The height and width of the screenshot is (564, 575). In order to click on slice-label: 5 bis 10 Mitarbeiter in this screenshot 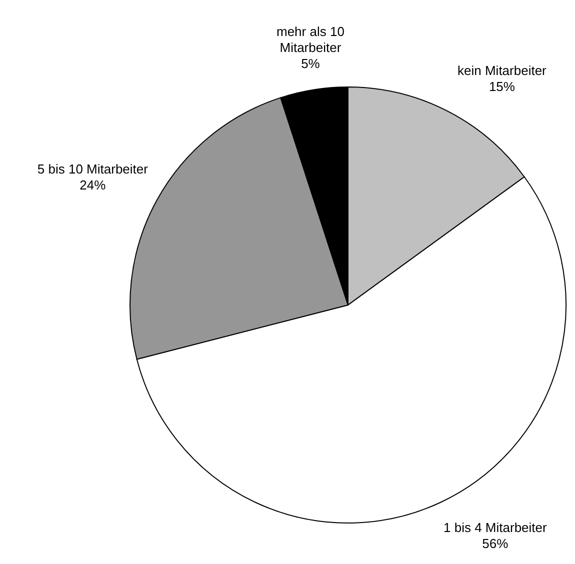, I will do `click(93, 168)`.